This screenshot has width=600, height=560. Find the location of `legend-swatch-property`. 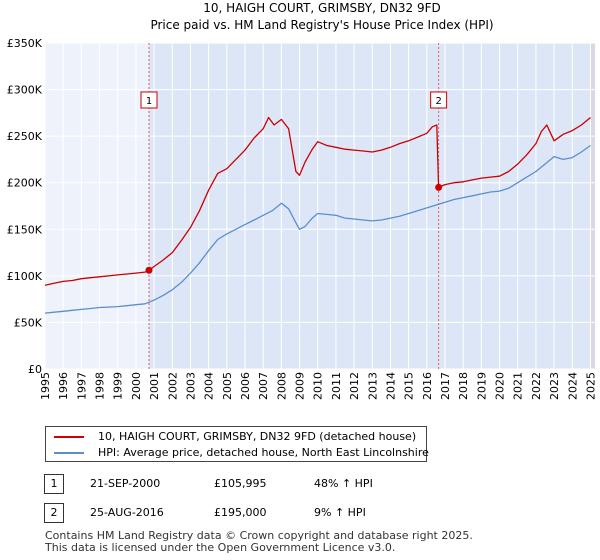

legend-swatch-property is located at coordinates (69, 437).